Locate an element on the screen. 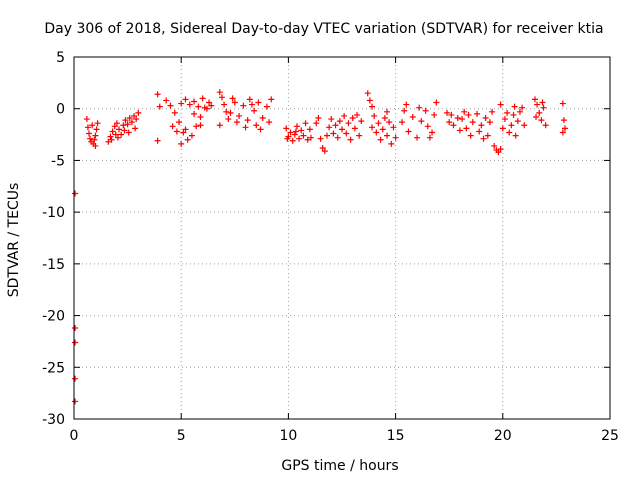 The width and height of the screenshot is (640, 480). x-tick-label: 20 is located at coordinates (503, 436).